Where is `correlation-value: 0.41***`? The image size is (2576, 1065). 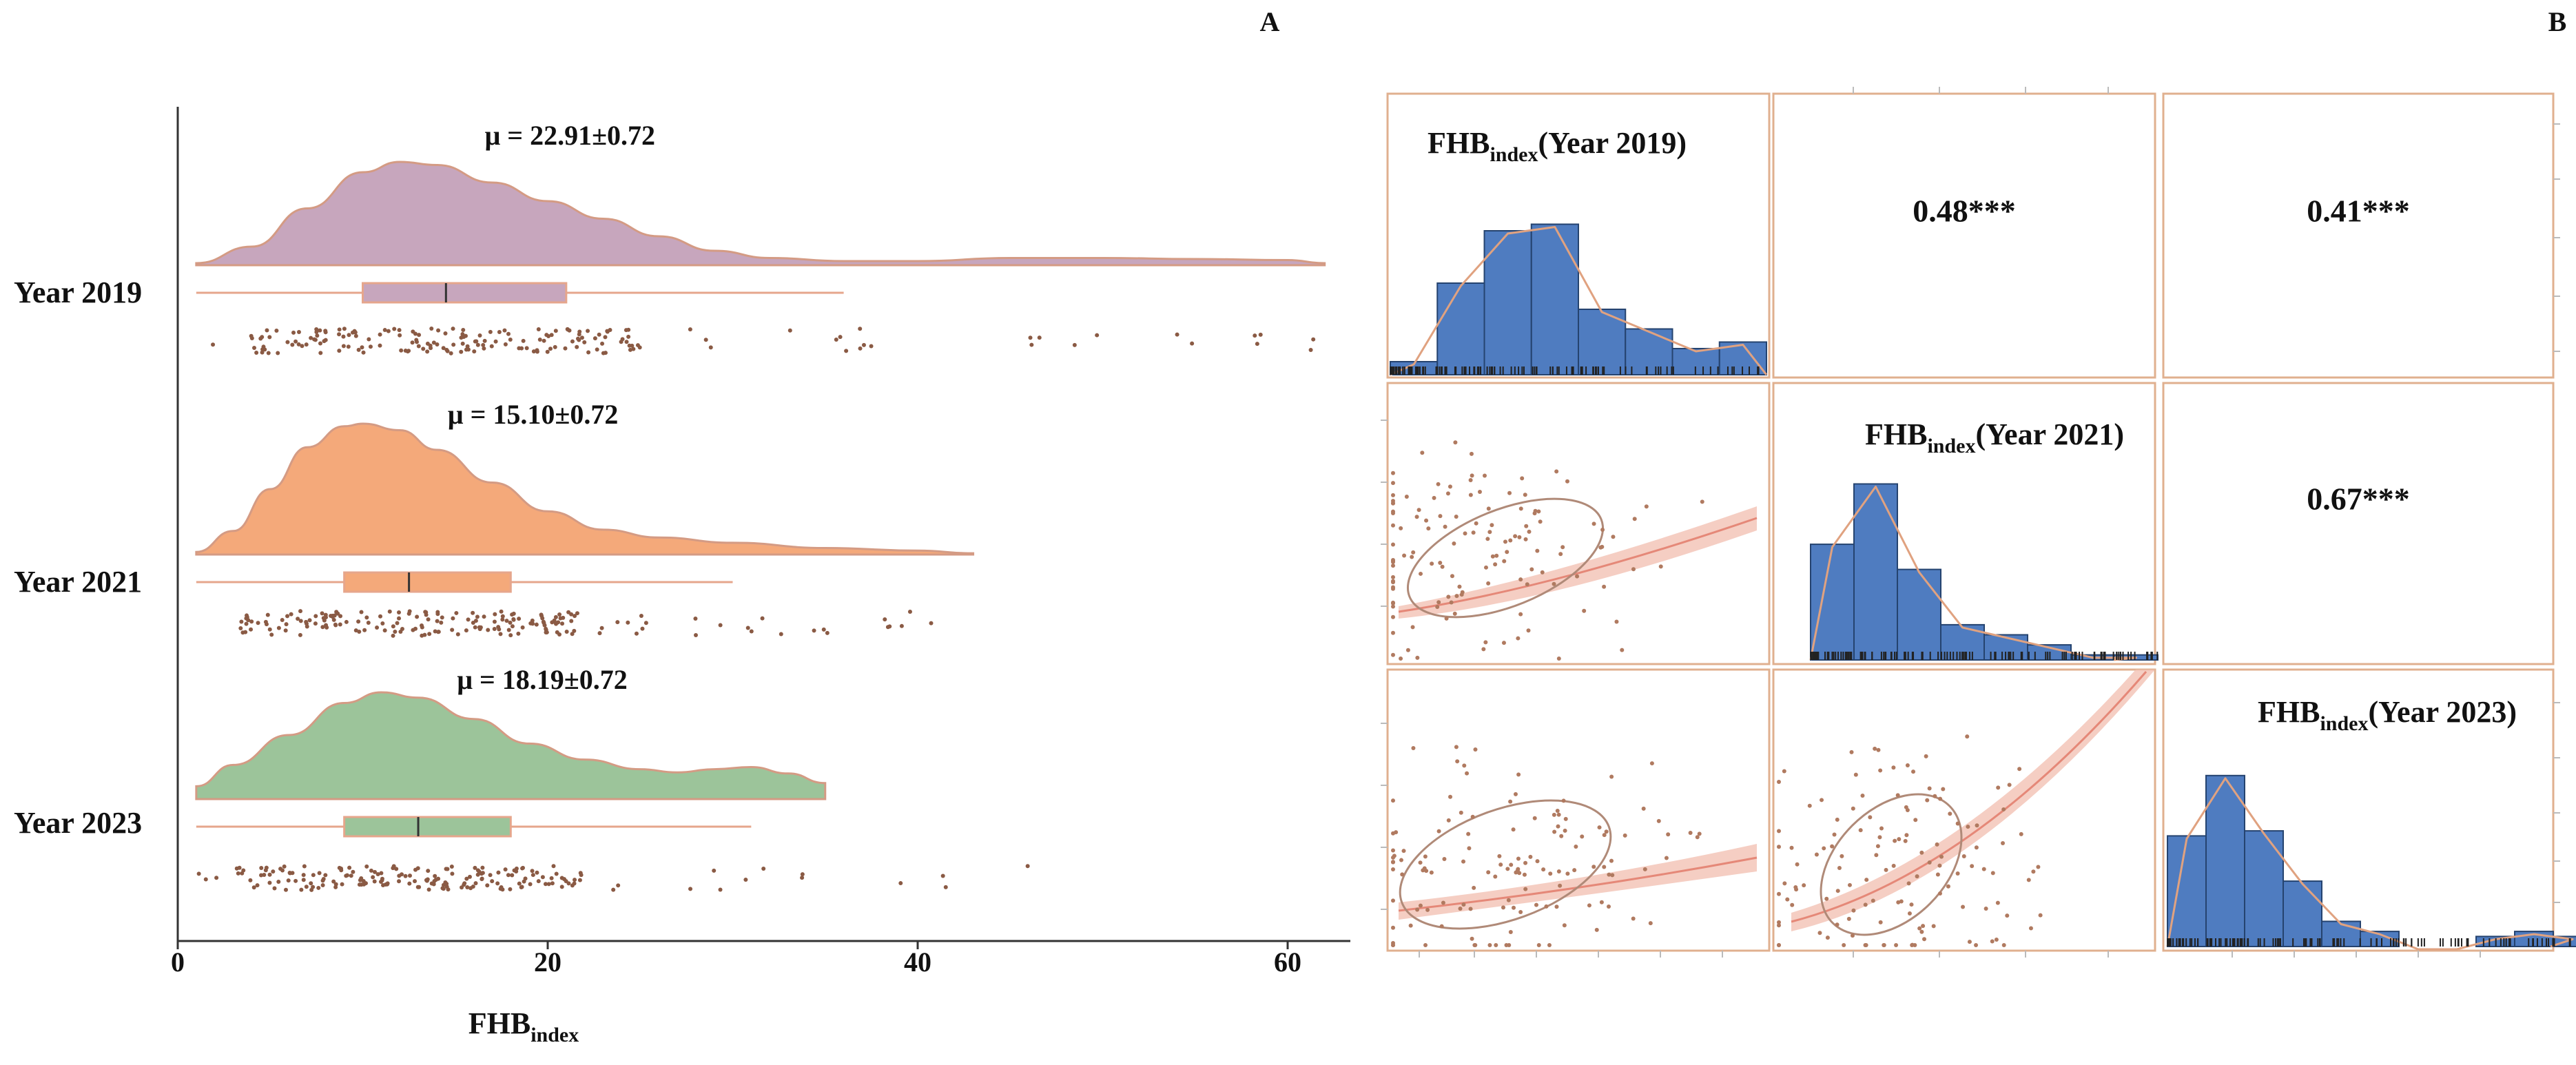
correlation-value: 0.41*** is located at coordinates (2358, 210).